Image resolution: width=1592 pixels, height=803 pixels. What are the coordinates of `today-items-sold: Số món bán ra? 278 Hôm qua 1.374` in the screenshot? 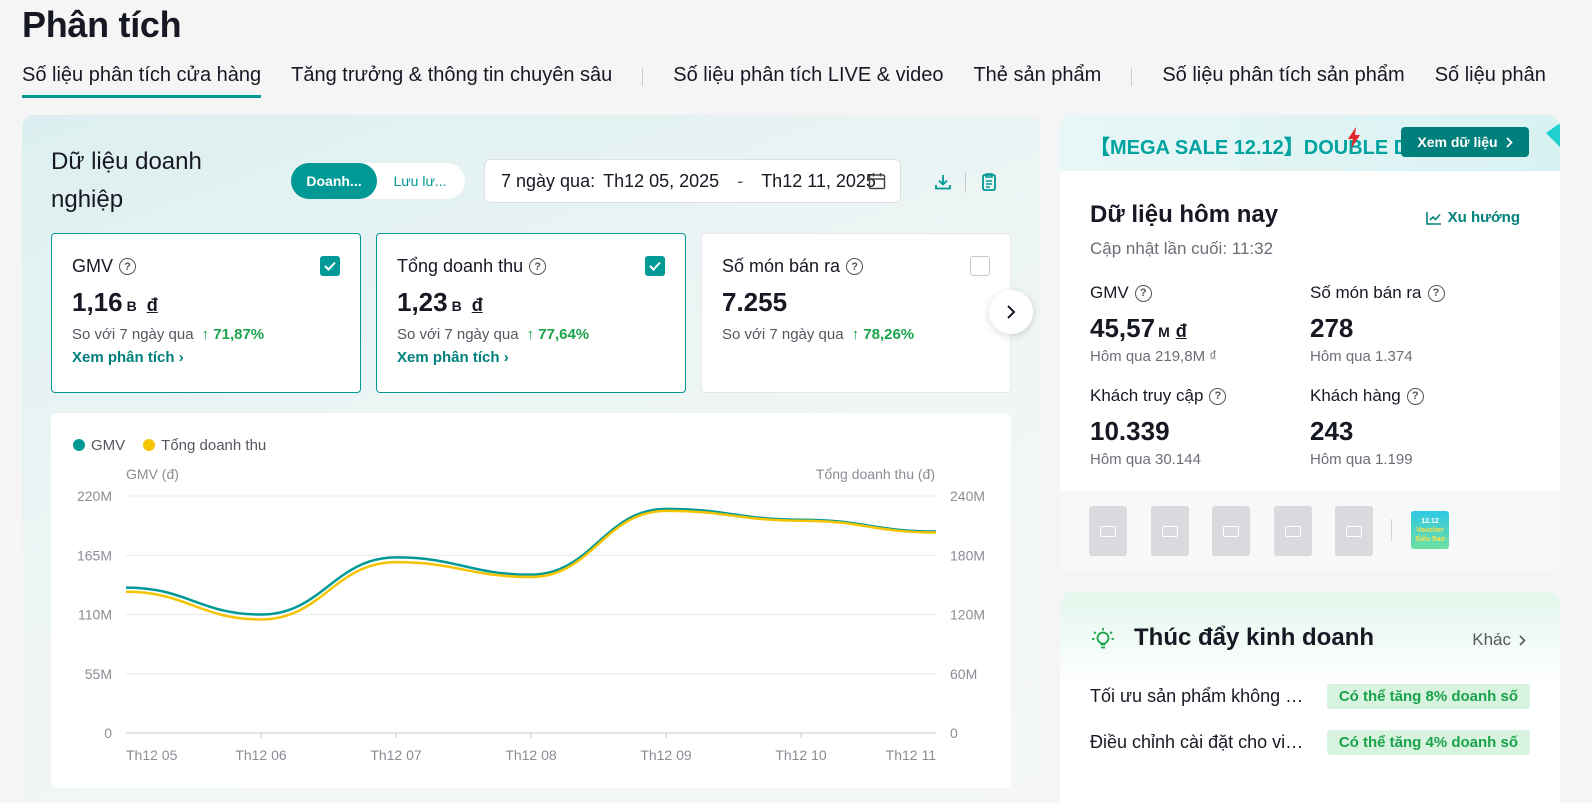 It's located at (1410, 324).